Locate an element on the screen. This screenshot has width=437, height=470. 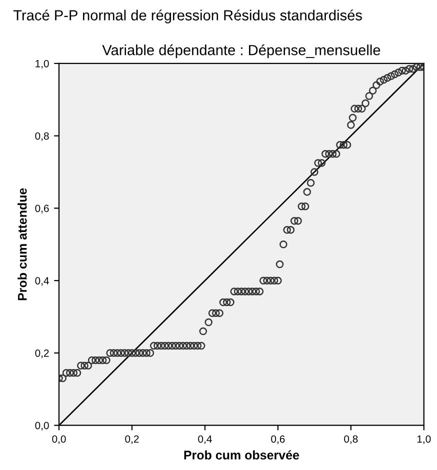
x-tick-label: 0,0 is located at coordinates (59, 439).